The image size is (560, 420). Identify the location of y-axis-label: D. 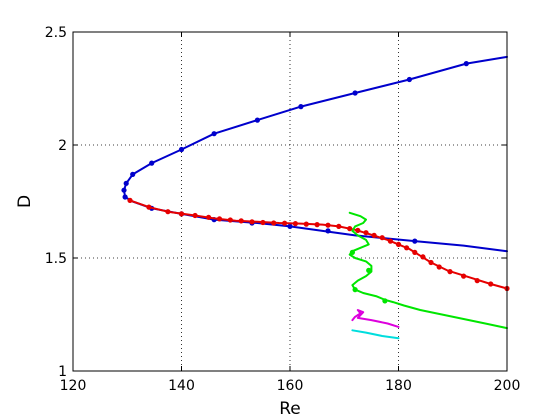
(25, 201).